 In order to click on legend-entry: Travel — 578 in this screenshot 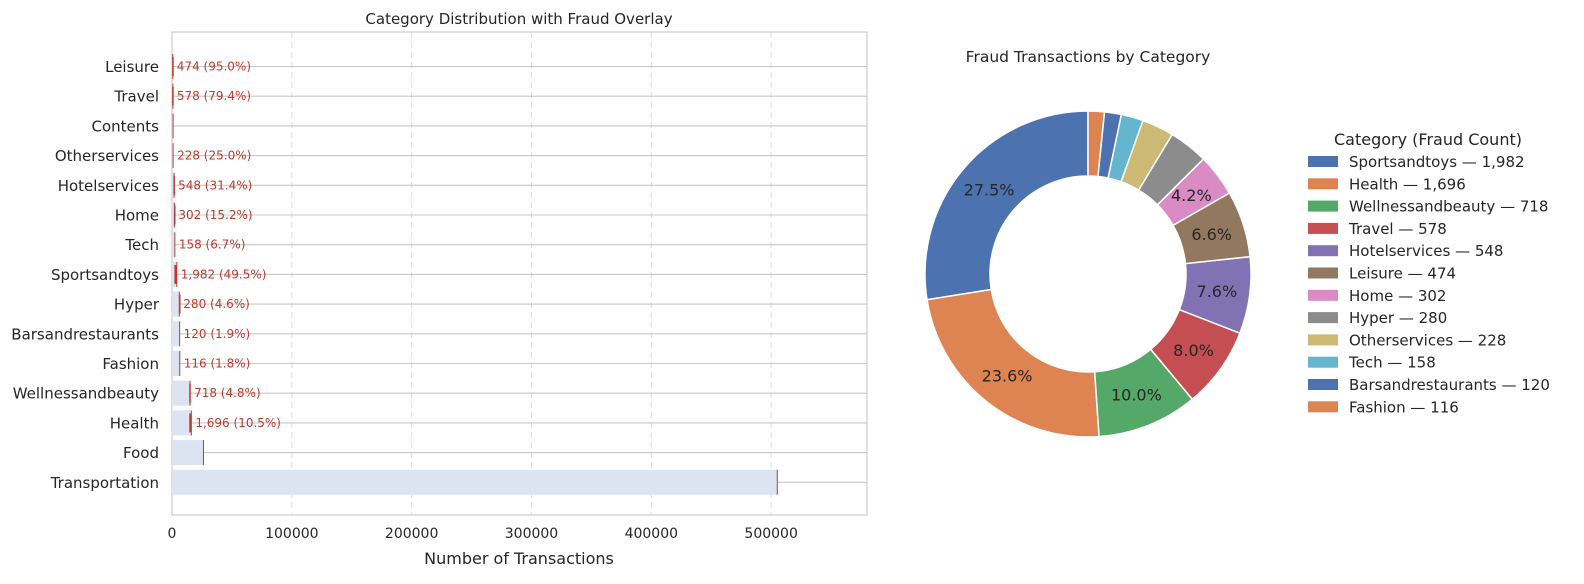, I will do `click(1397, 229)`.